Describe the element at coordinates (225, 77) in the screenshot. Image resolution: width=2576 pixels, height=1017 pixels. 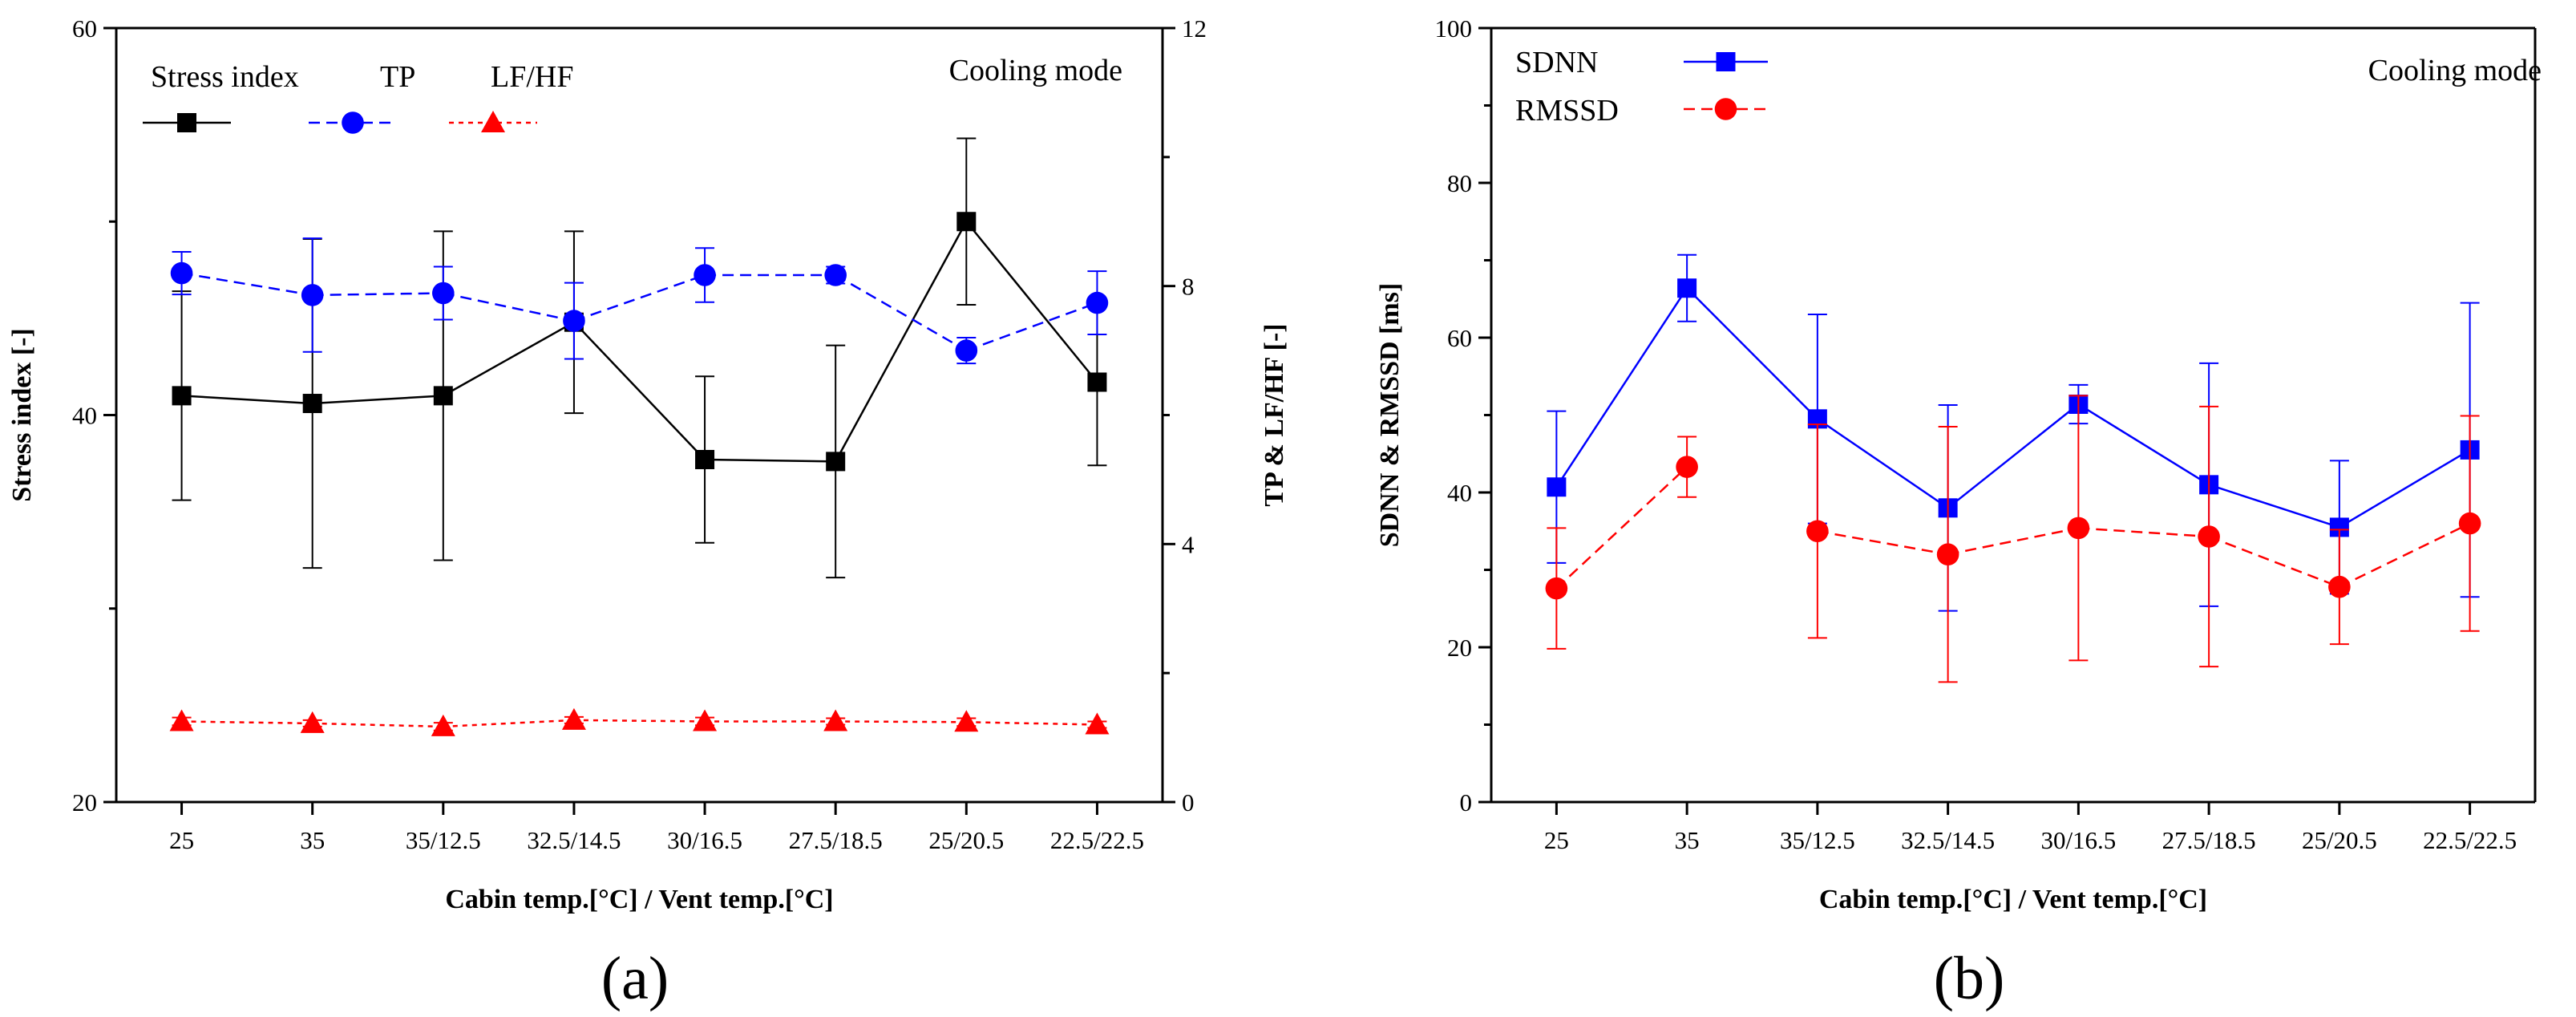
I see `legend-label: Stress index` at that location.